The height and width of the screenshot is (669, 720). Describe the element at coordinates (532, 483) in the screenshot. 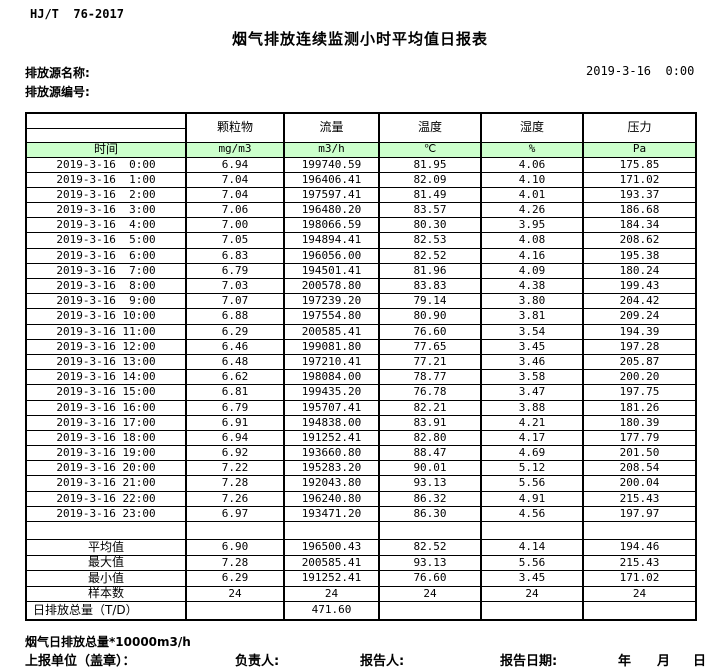

I see `value-cell: 5.56` at that location.